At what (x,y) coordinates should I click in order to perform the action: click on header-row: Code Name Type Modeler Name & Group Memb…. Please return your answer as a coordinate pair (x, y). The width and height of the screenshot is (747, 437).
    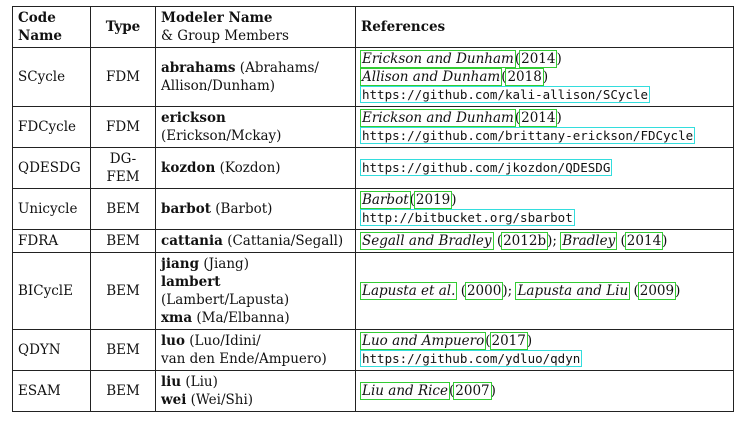
    Looking at the image, I should click on (373, 27).